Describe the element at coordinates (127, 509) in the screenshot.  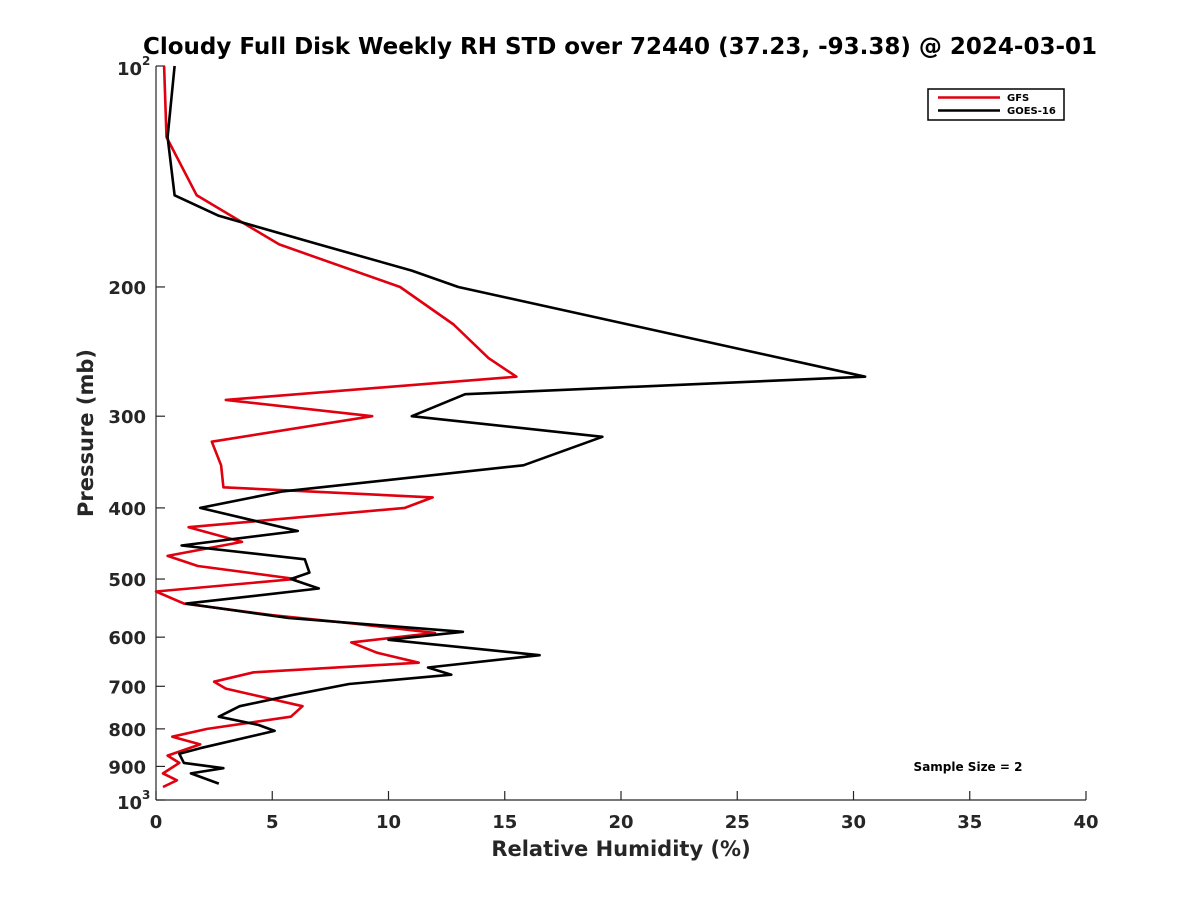
I see `y-tick-label: 400` at that location.